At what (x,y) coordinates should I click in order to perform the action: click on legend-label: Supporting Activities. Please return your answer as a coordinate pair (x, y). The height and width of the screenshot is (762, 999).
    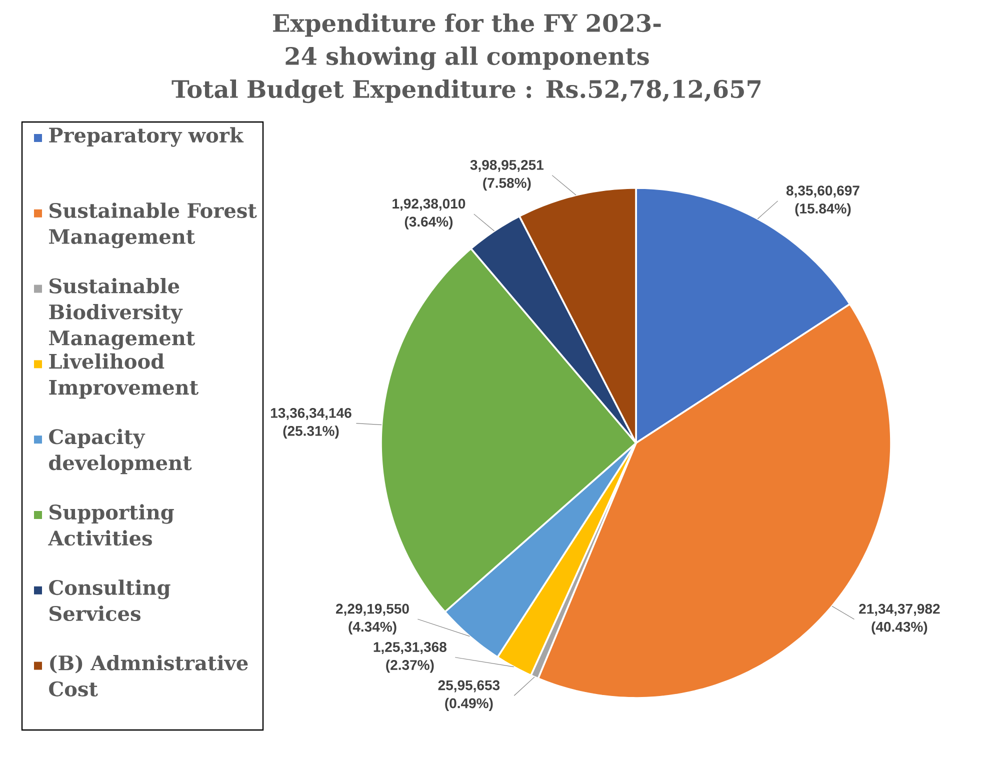
    Looking at the image, I should click on (111, 525).